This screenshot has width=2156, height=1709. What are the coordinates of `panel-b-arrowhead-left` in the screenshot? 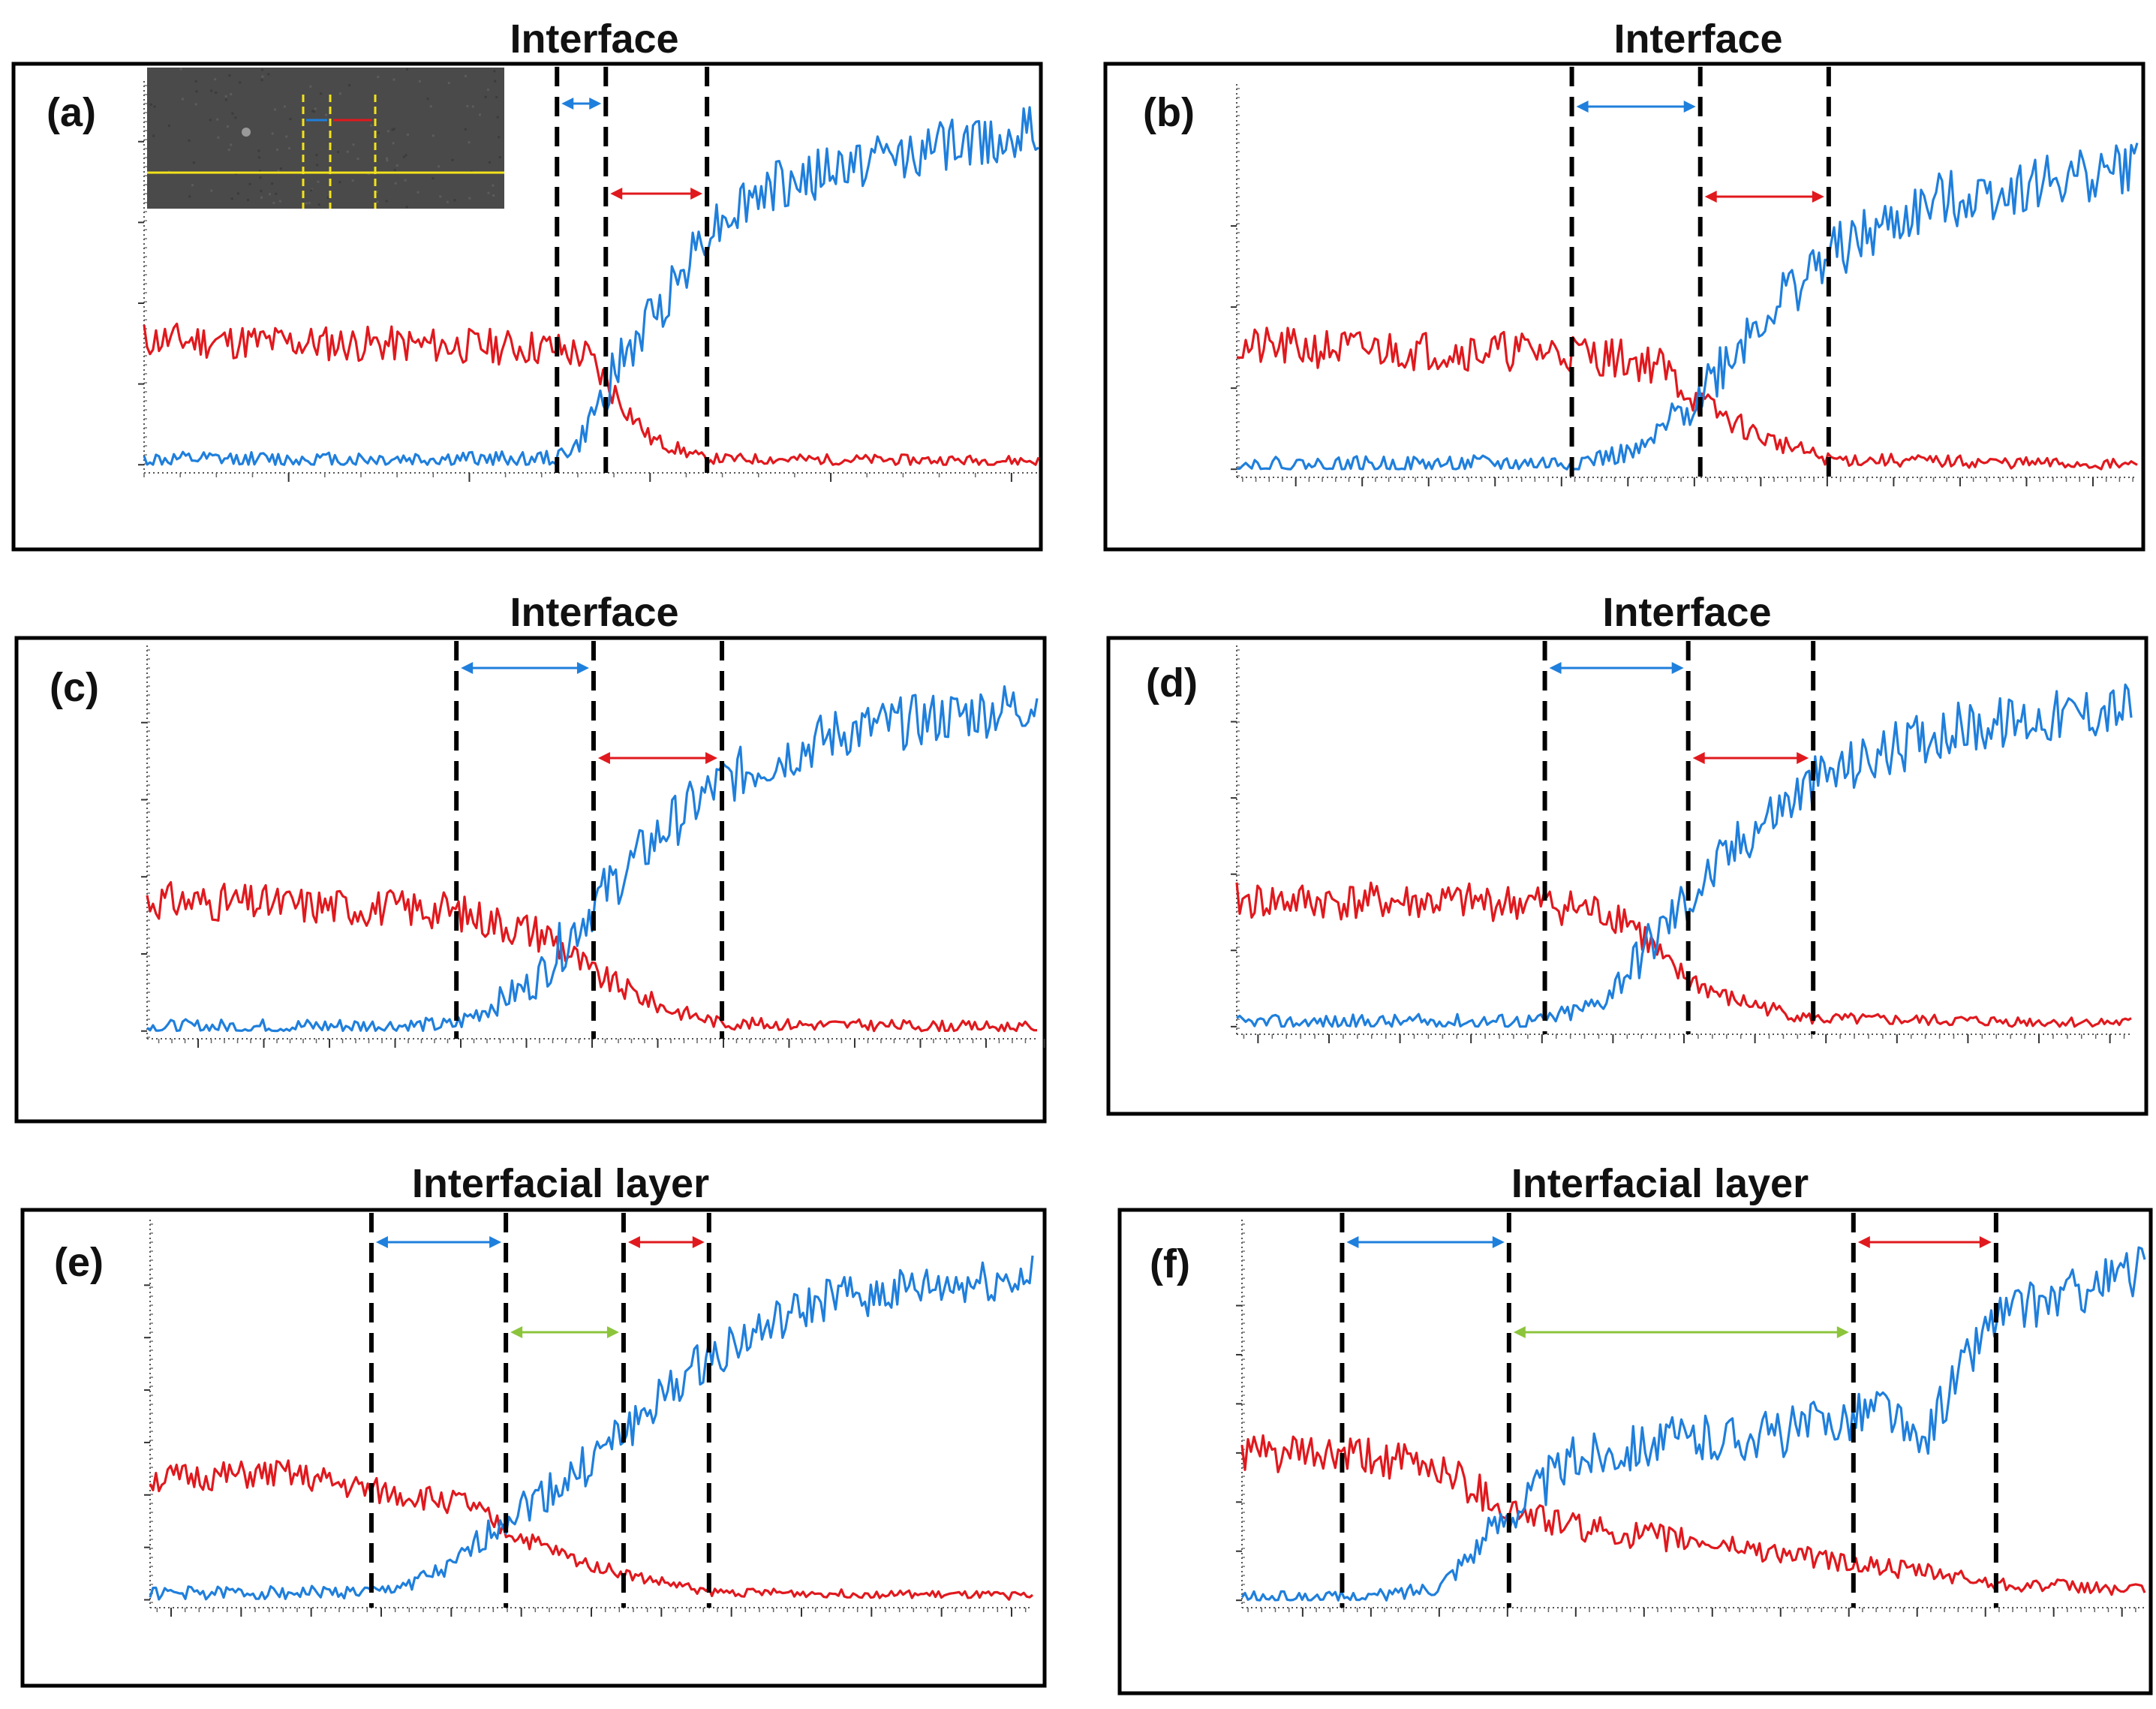 It's located at (1582, 107).